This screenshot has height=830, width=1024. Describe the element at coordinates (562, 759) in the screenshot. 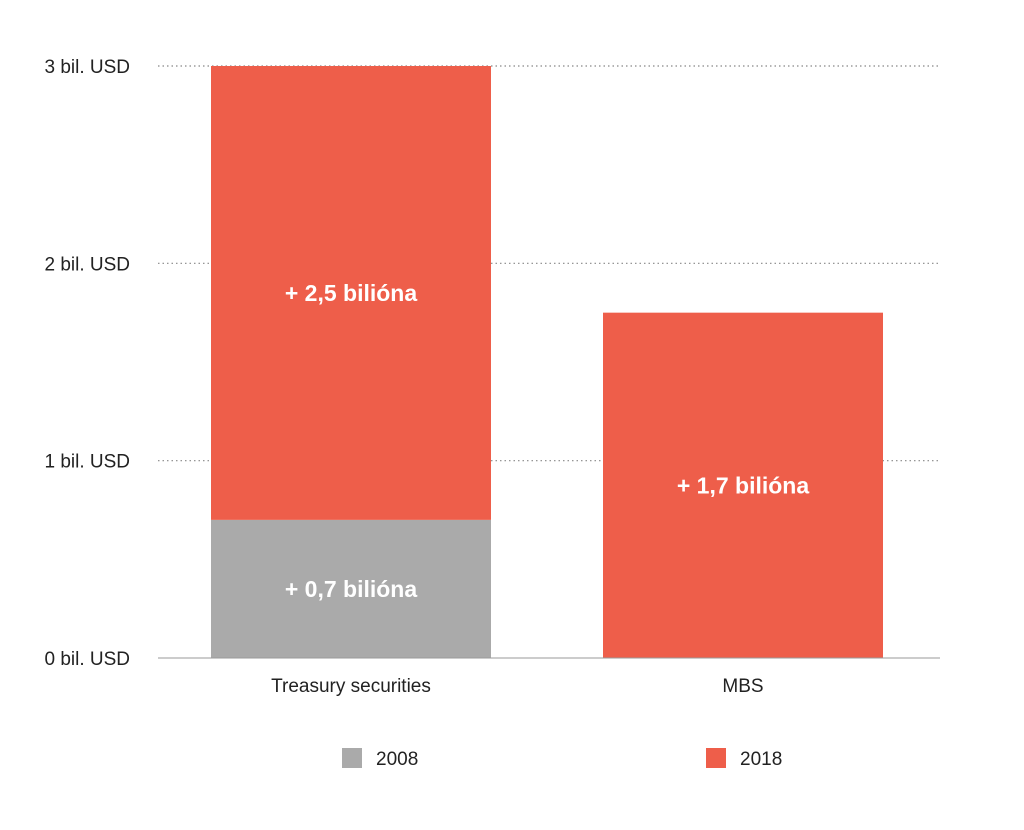

I see `legend: 2008 2018` at that location.